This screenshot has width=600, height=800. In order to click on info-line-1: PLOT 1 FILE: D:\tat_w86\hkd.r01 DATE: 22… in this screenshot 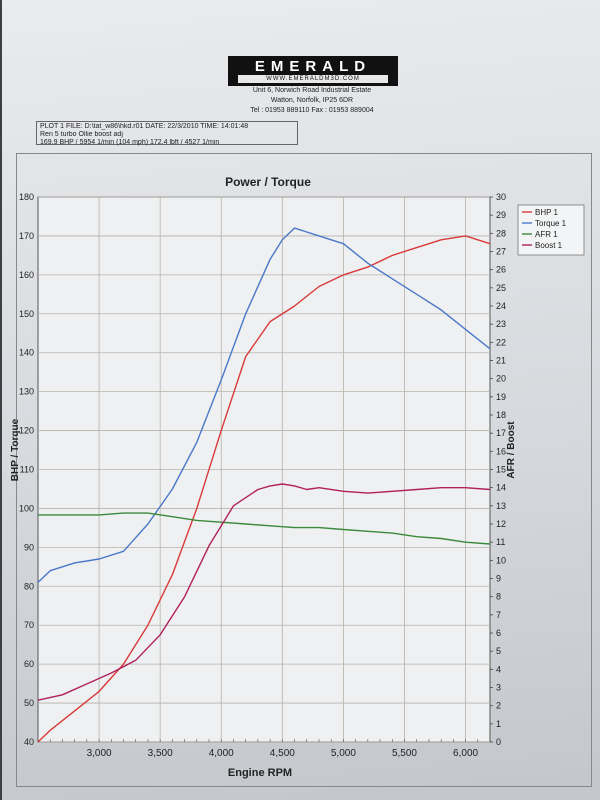, I will do `click(144, 126)`.